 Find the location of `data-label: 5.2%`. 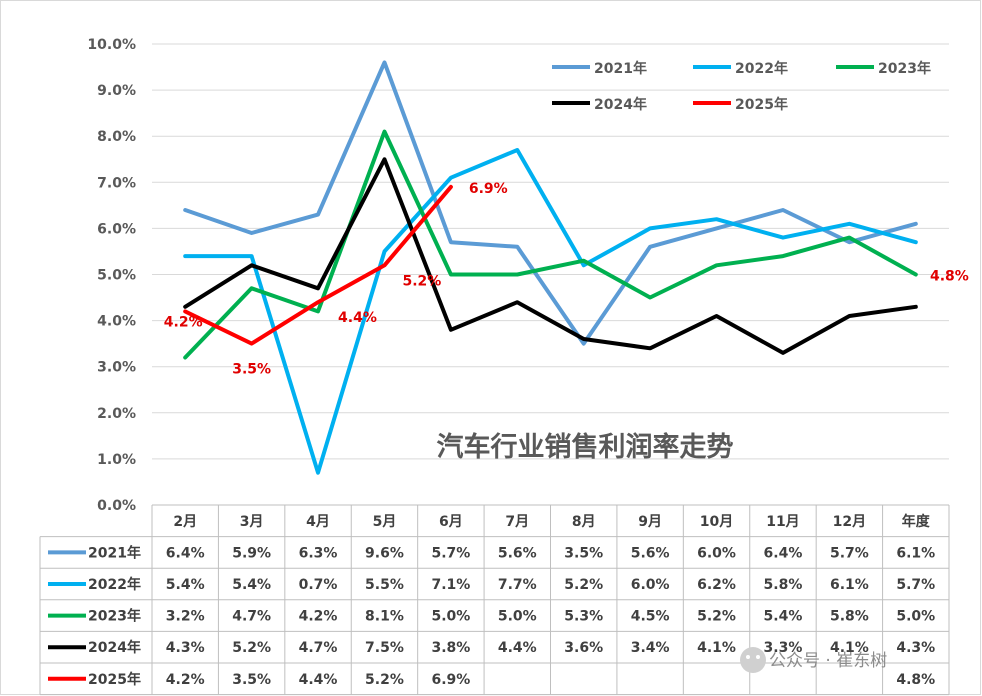

data-label: 5.2% is located at coordinates (421, 281).